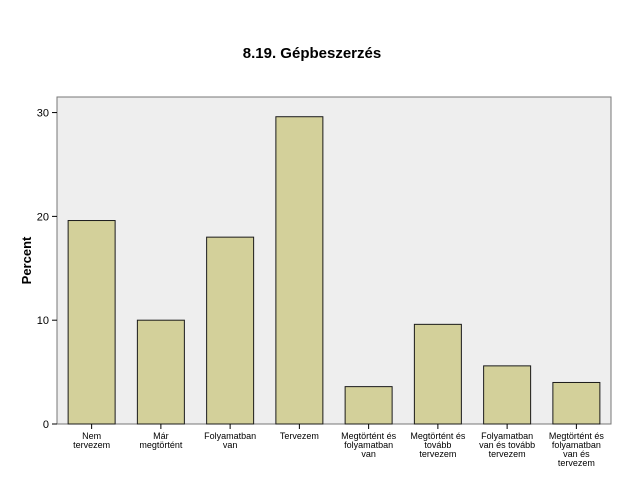 The image size is (624, 500). Describe the element at coordinates (312, 53) in the screenshot. I see `chart-title: 8.19. Gépbeszerzés` at that location.